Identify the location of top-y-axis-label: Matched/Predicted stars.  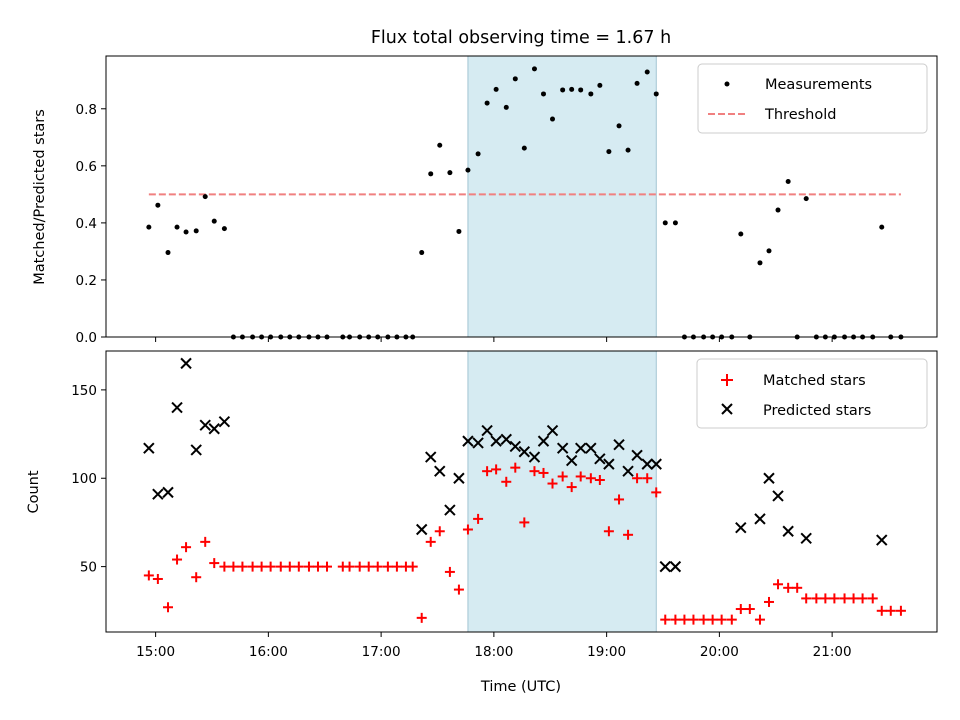
(40, 197).